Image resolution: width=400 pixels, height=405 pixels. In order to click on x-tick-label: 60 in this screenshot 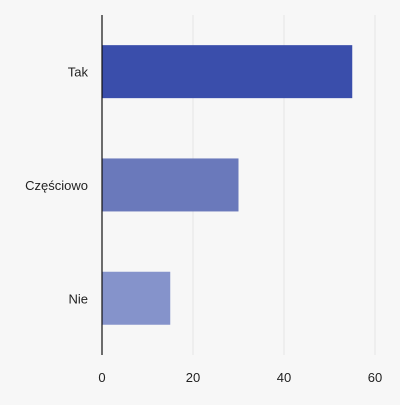, I will do `click(375, 377)`.